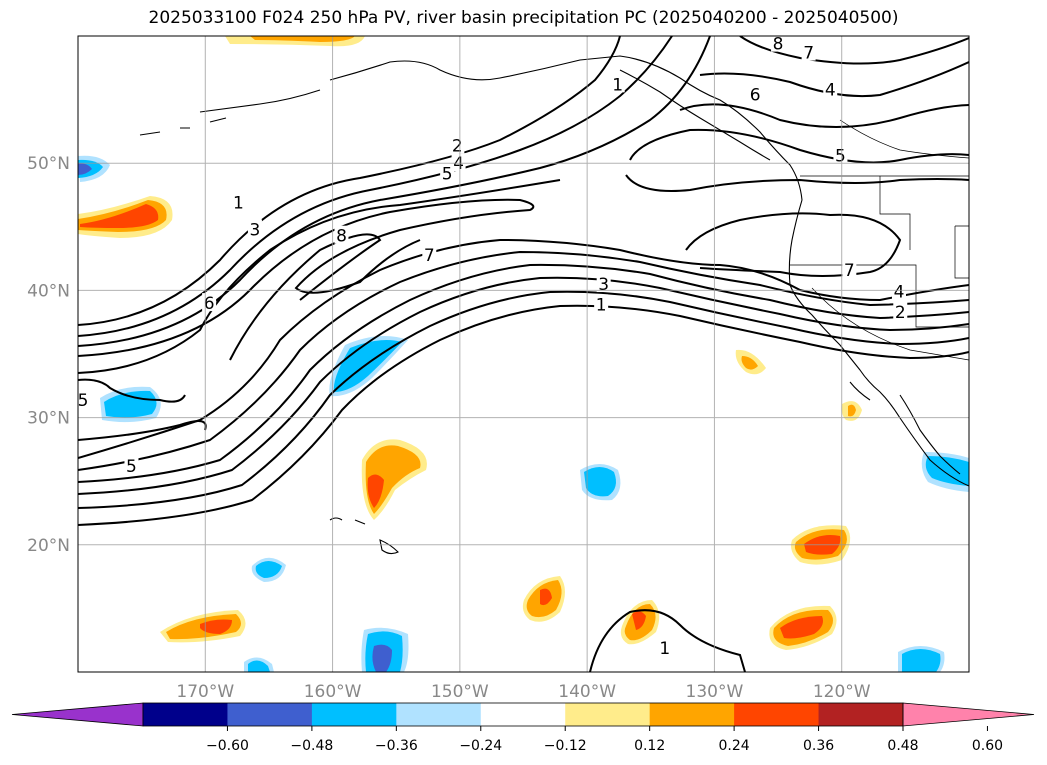  I want to click on colorbar-outline, so click(523, 714).